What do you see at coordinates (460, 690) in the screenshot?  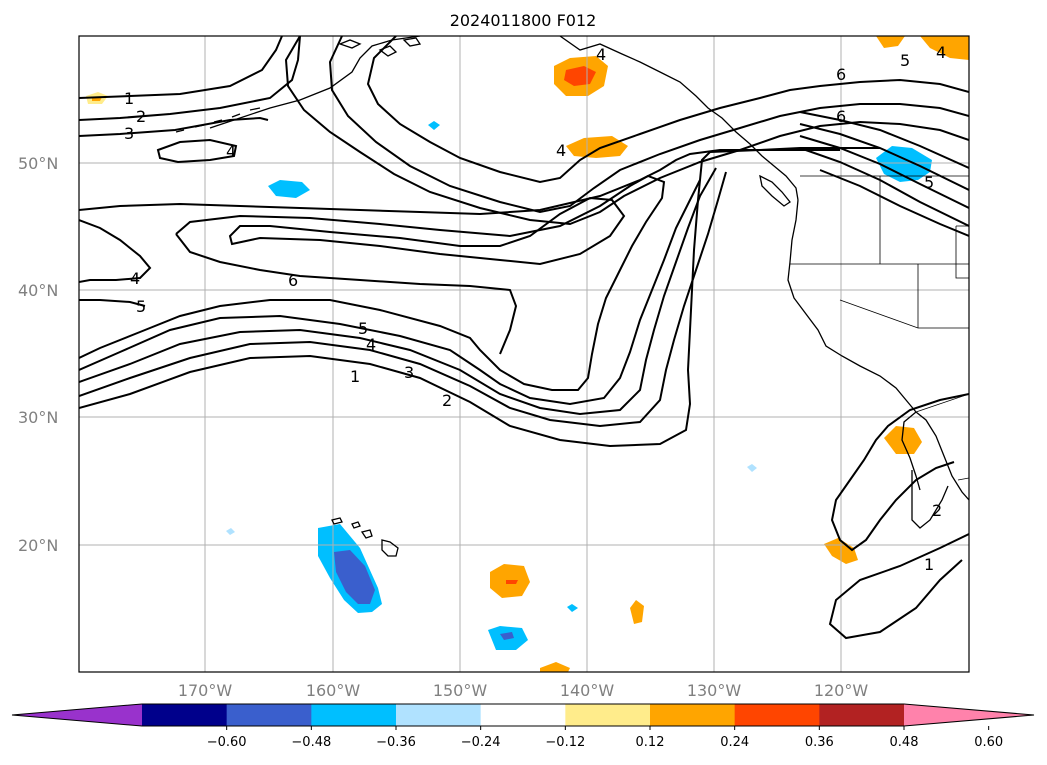 I see `lon-label: 150°W` at bounding box center [460, 690].